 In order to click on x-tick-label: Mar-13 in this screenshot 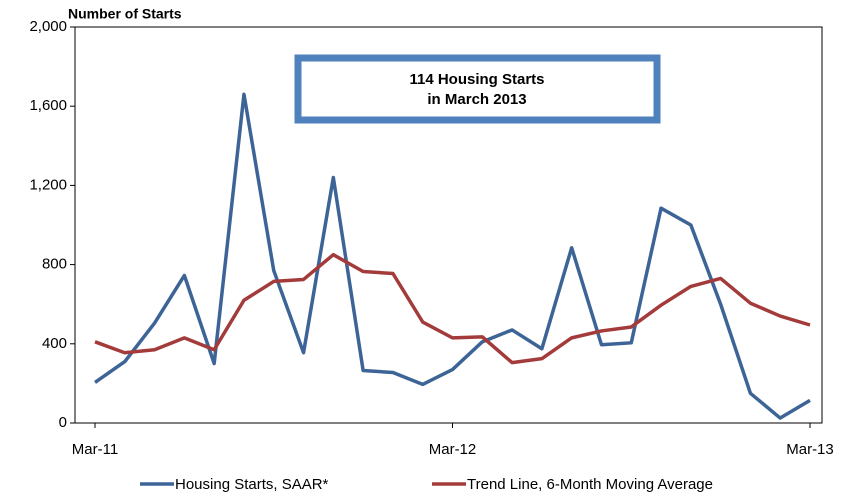, I will do `click(810, 449)`.